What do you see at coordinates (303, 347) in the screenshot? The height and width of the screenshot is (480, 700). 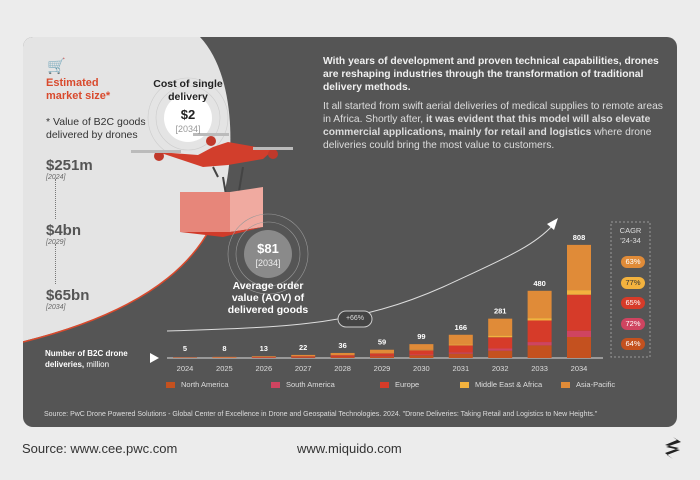 I see `bar-total-label: 22` at bounding box center [303, 347].